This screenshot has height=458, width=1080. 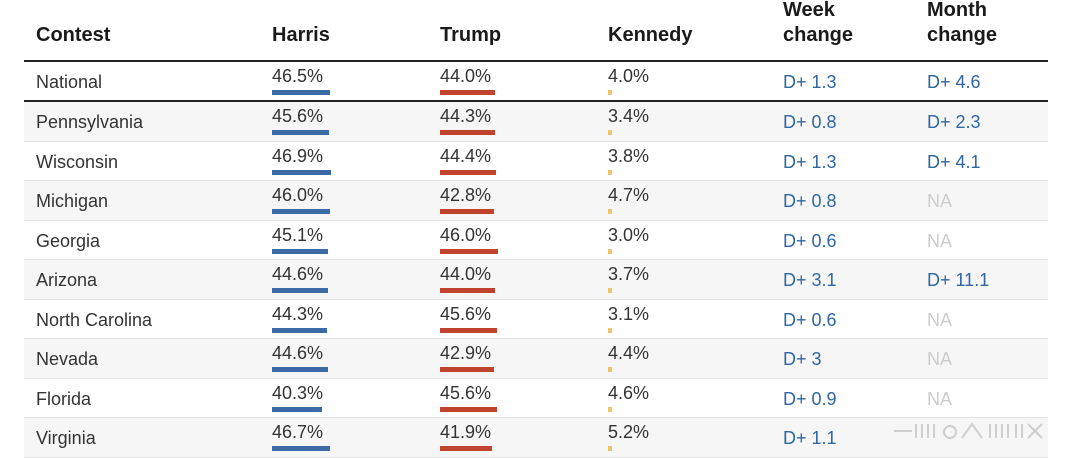 What do you see at coordinates (72, 201) in the screenshot?
I see `contest-name: Michigan` at bounding box center [72, 201].